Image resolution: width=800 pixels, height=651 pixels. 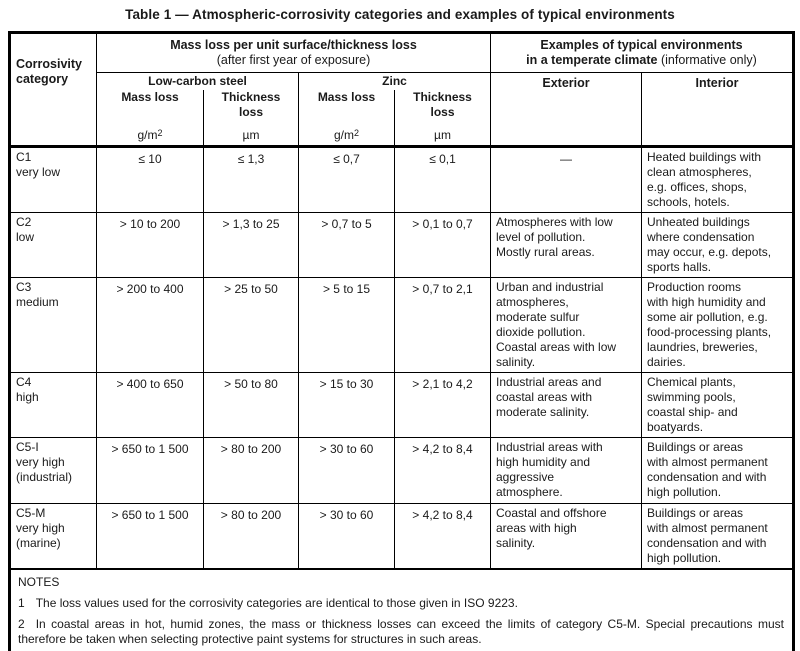 I want to click on steel-mass-loss-cell: ≤ 10, so click(x=150, y=178).